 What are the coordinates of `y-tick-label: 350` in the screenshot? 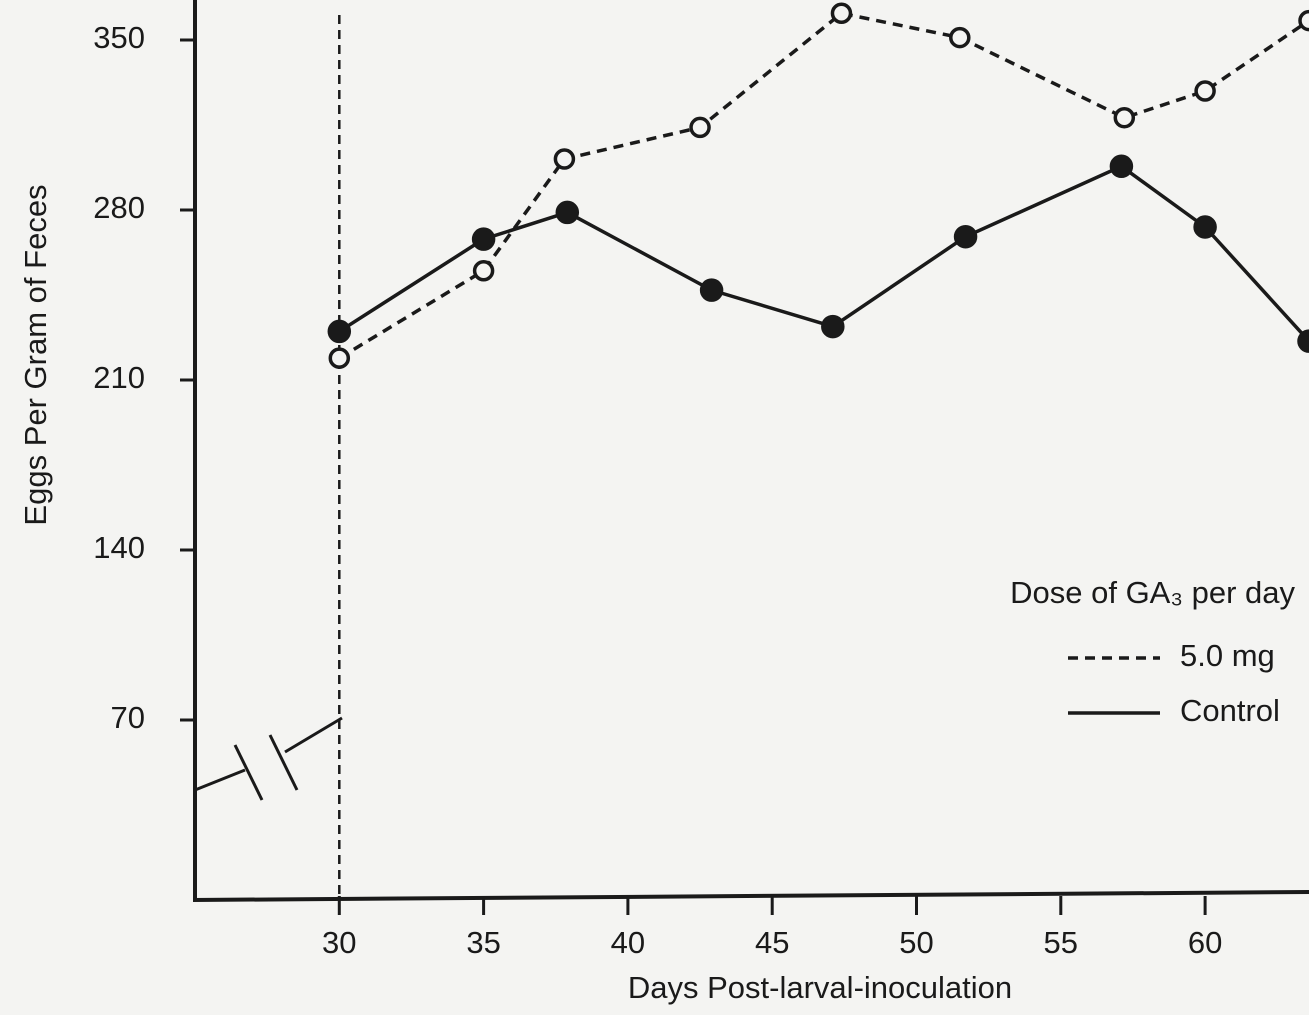 It's located at (119, 37).